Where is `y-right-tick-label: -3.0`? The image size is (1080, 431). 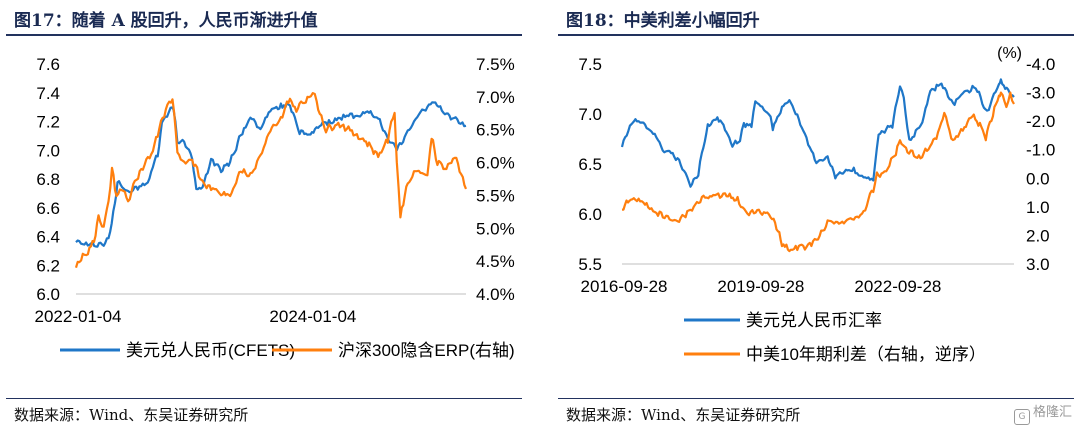 y-right-tick-label: -3.0 is located at coordinates (1040, 93).